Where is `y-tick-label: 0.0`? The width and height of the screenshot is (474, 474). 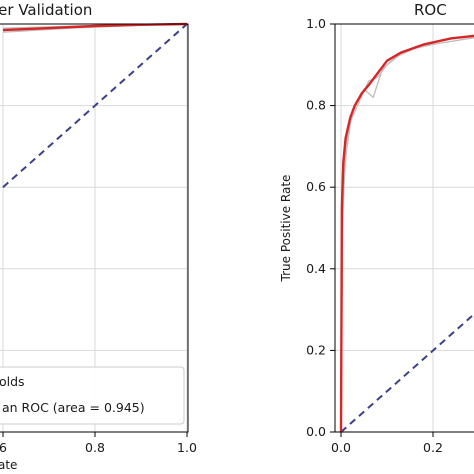 y-tick-label: 0.0 is located at coordinates (316, 431).